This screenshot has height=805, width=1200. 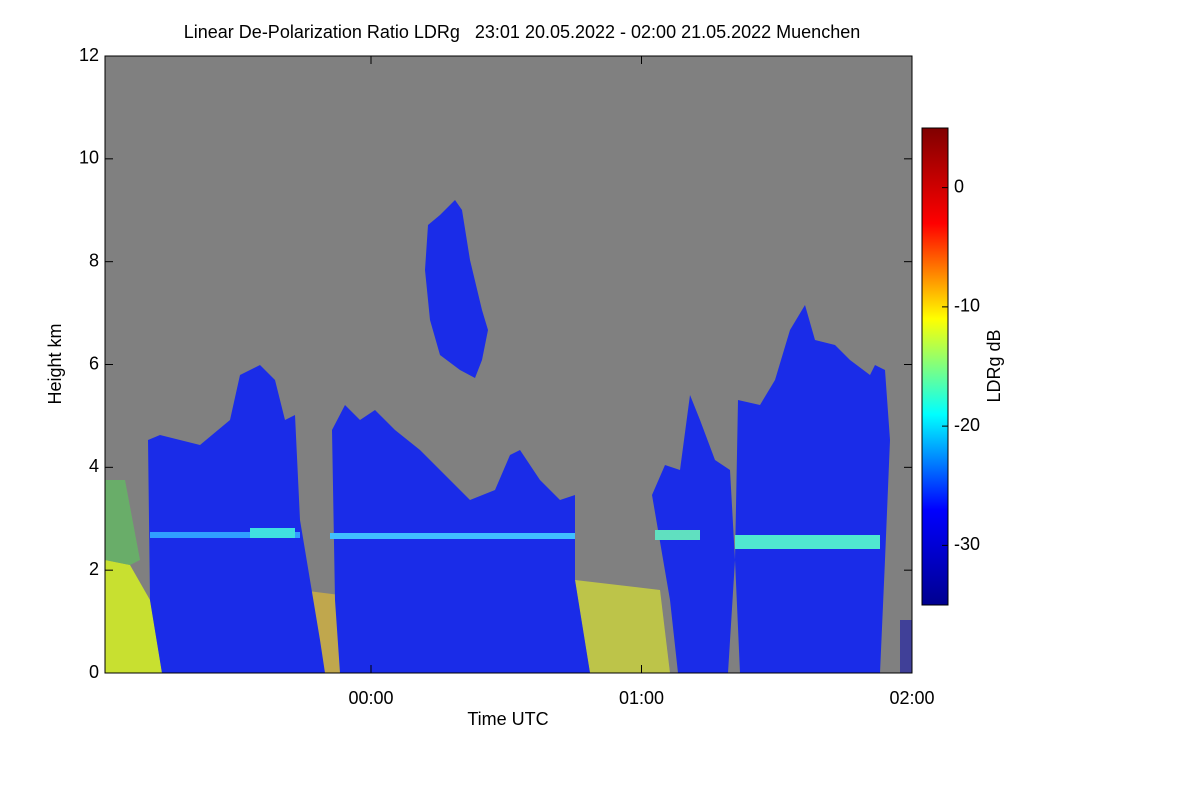 What do you see at coordinates (89, 55) in the screenshot?
I see `y-tick-label: 12` at bounding box center [89, 55].